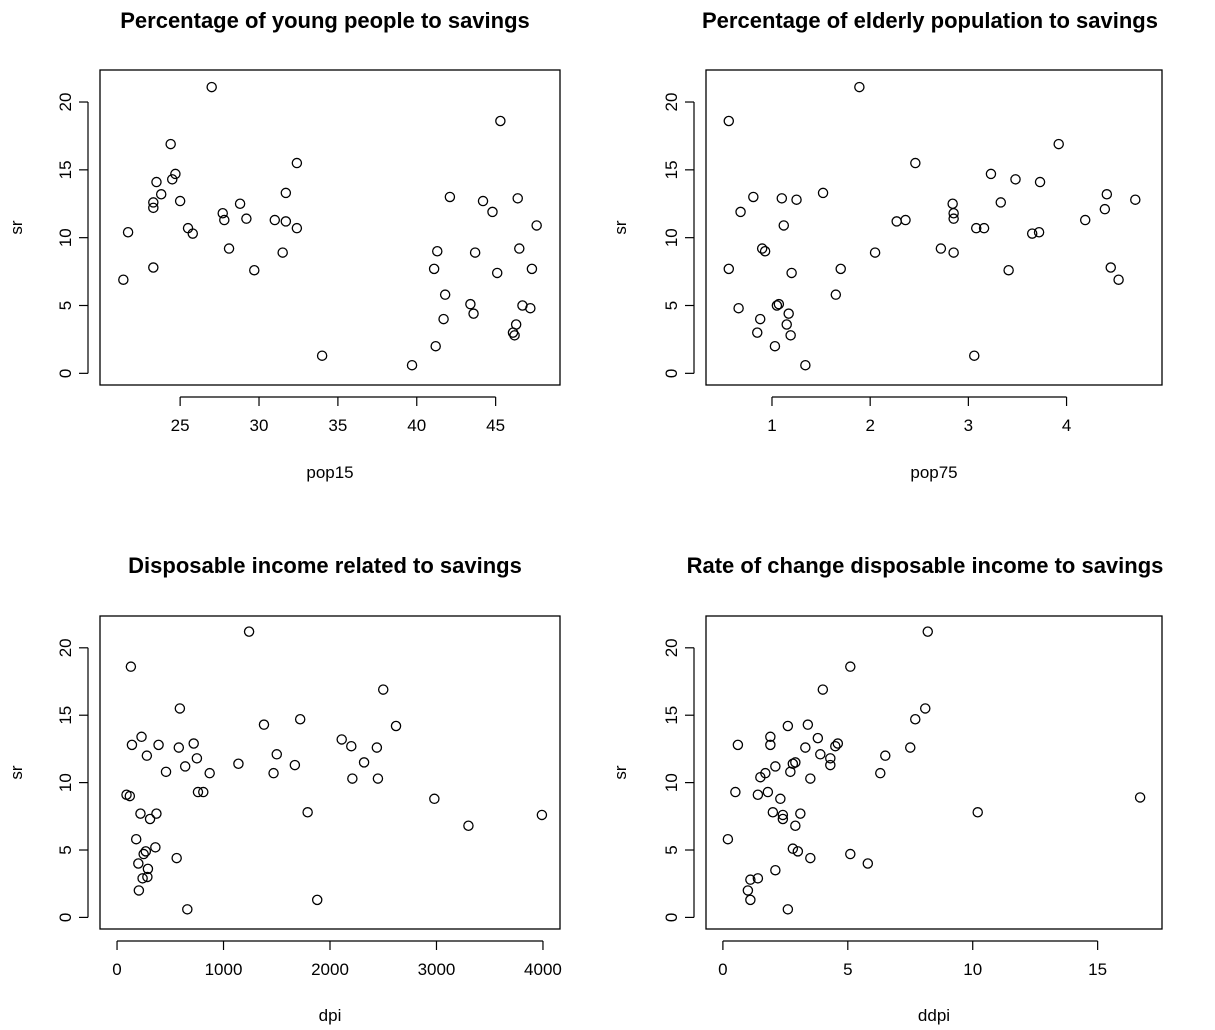  Describe the element at coordinates (329, 472) in the screenshot. I see `x-axis-label: pop15` at that location.